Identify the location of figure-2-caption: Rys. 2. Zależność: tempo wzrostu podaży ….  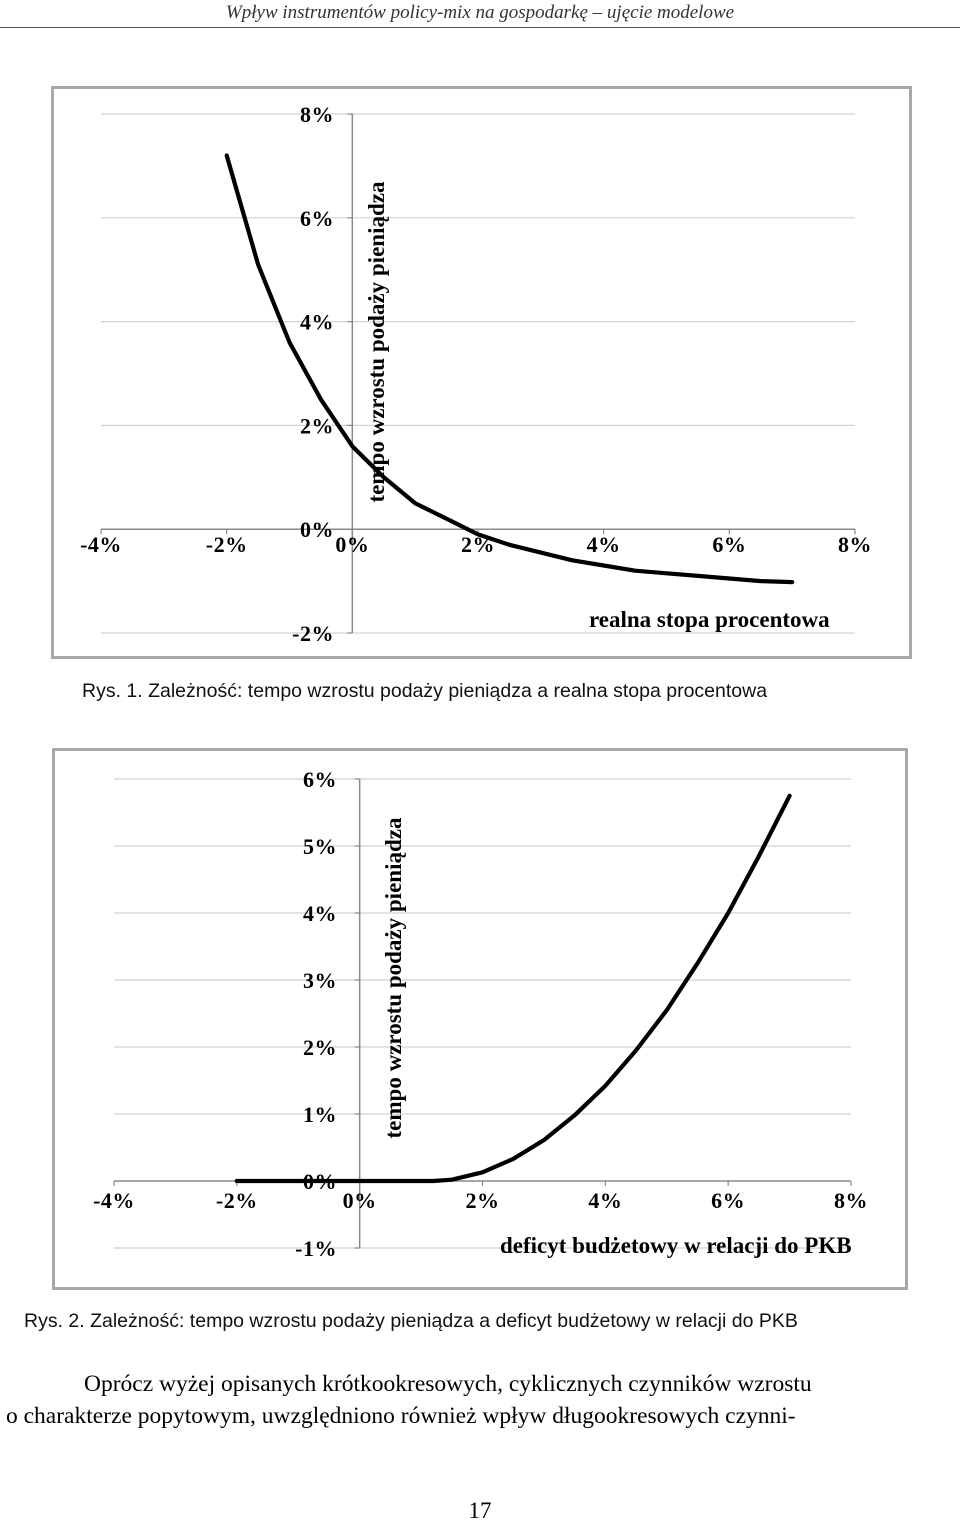
(411, 1321).